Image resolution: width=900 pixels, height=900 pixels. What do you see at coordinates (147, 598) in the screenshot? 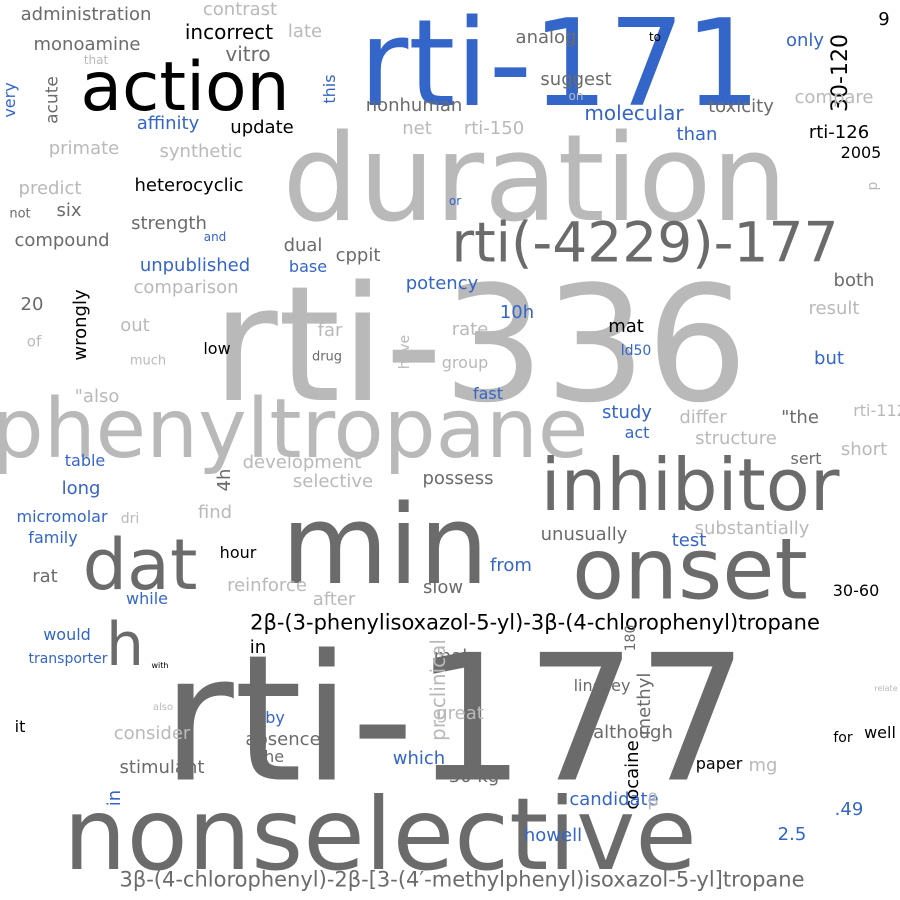
I see `word-while: while` at bounding box center [147, 598].